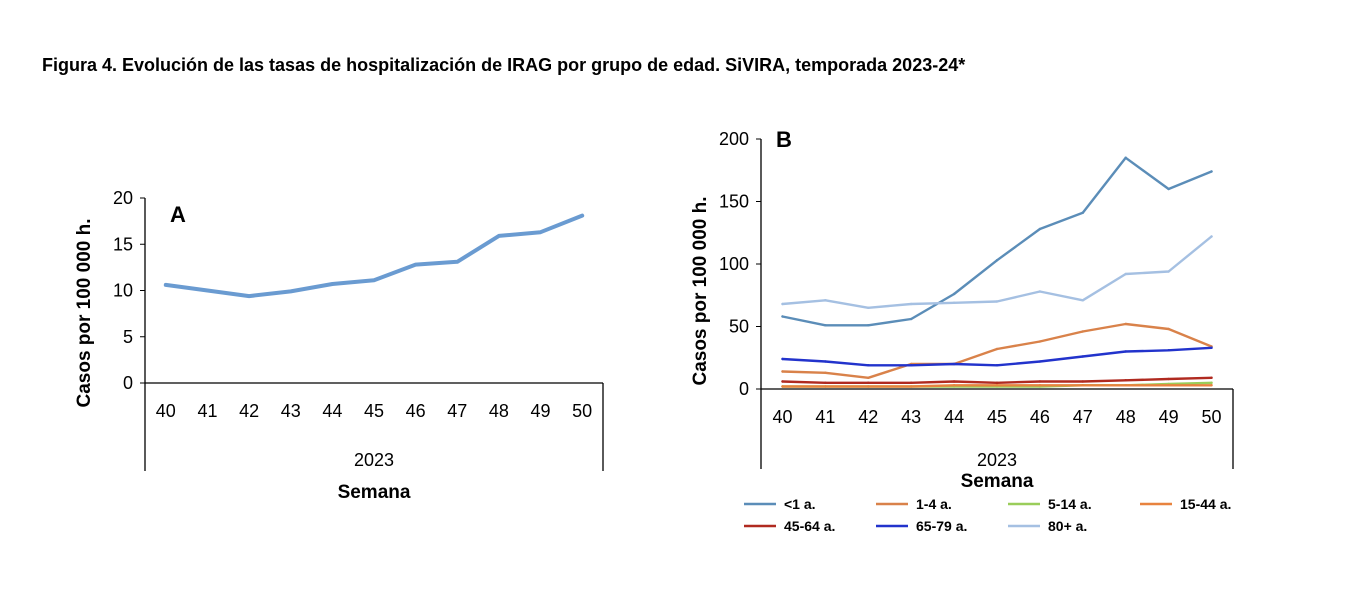 The width and height of the screenshot is (1372, 594). What do you see at coordinates (700, 290) in the screenshot?
I see `panel-b-y-axis-title: Casos por 100 000 h.` at bounding box center [700, 290].